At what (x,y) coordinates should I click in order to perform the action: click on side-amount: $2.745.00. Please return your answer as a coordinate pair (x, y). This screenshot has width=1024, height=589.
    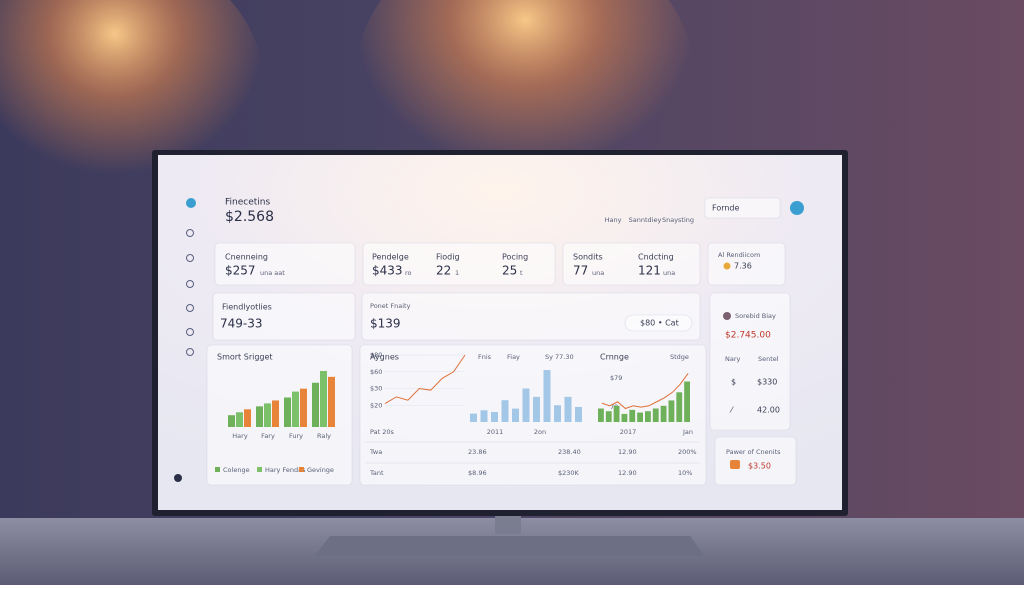
    Looking at the image, I should click on (748, 336).